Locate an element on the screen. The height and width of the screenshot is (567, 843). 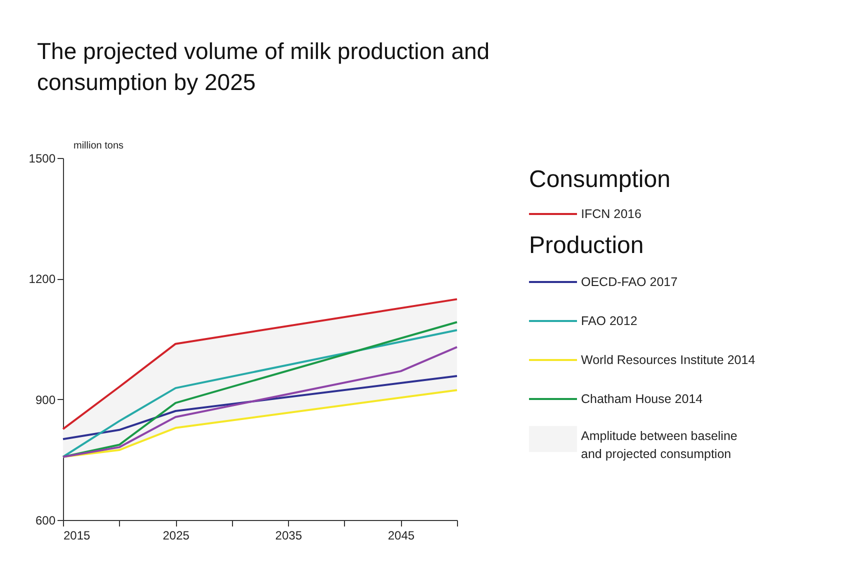
legend-label: Amplitude between baseline and projected consumption is located at coordinates (659, 445).